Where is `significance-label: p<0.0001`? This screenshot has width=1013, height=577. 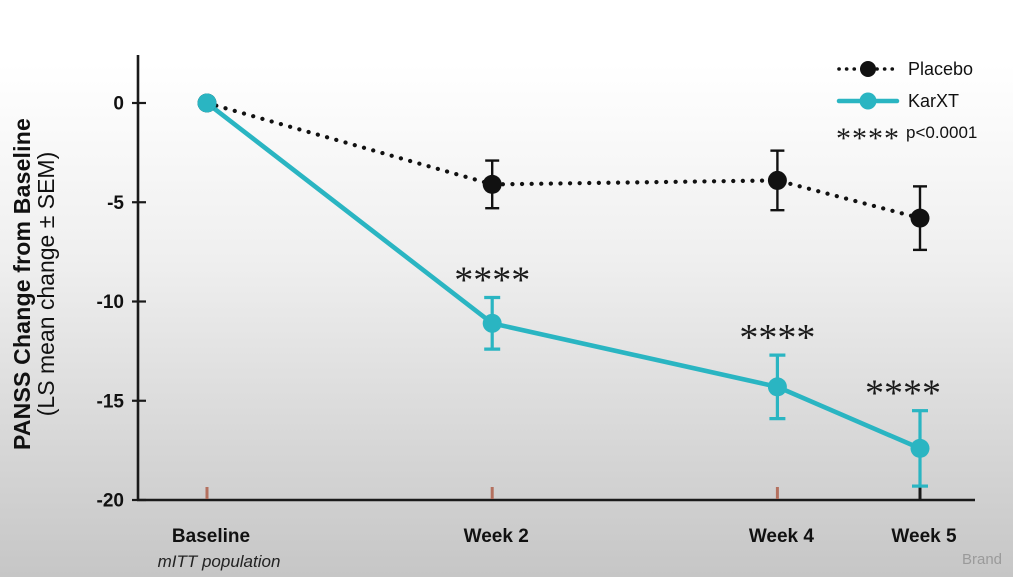
significance-label: p<0.0001 is located at coordinates (942, 132).